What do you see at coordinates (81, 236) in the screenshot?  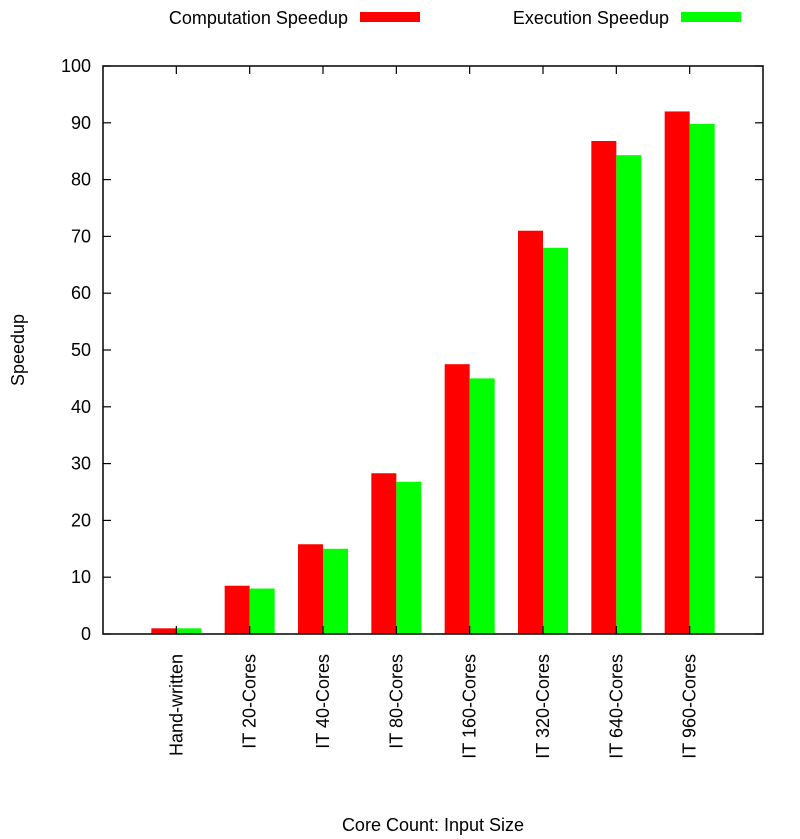 I see `y-tick-label: 70` at bounding box center [81, 236].